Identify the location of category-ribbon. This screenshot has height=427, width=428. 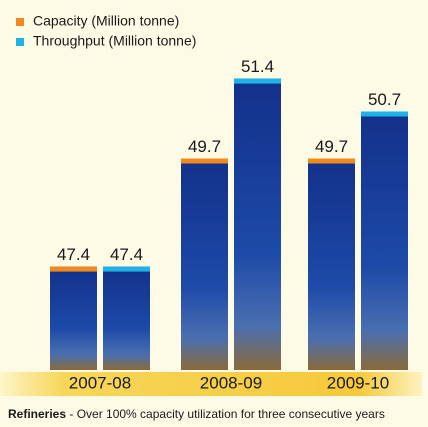
(211, 384).